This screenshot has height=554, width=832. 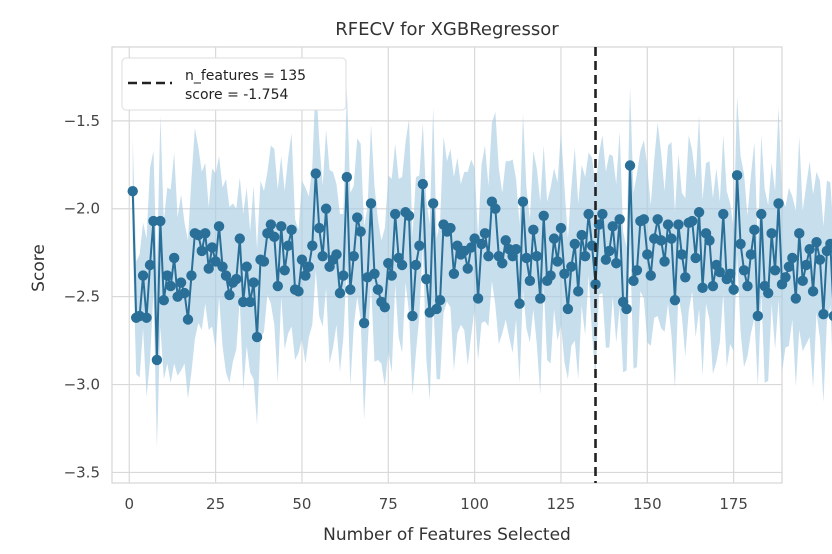 What do you see at coordinates (447, 29) in the screenshot?
I see `chart-title: RFECV for XGBRegressor` at bounding box center [447, 29].